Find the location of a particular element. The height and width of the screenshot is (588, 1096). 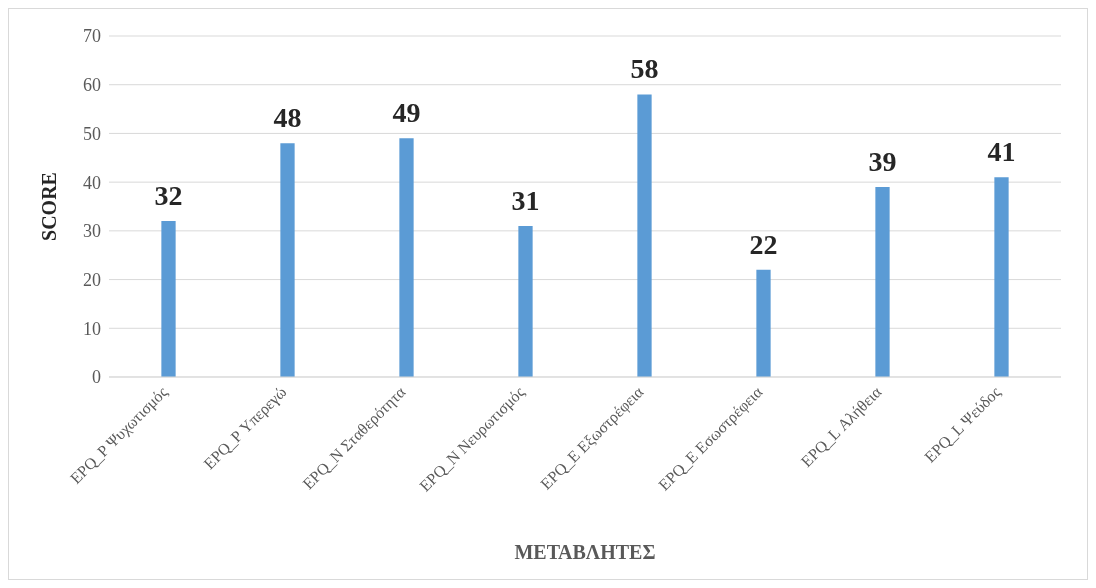

data-label: 49 is located at coordinates (406, 113).